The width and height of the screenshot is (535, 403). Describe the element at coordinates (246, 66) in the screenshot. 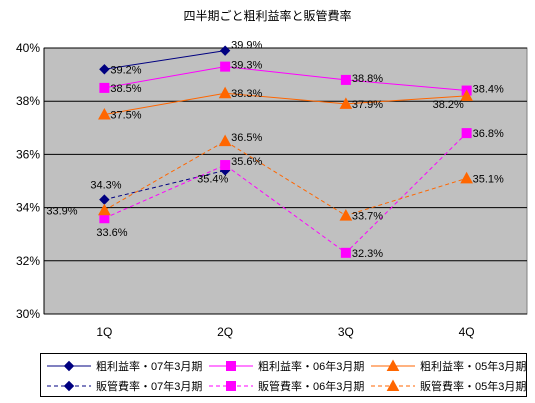

I see `data-label: 39.3%` at that location.